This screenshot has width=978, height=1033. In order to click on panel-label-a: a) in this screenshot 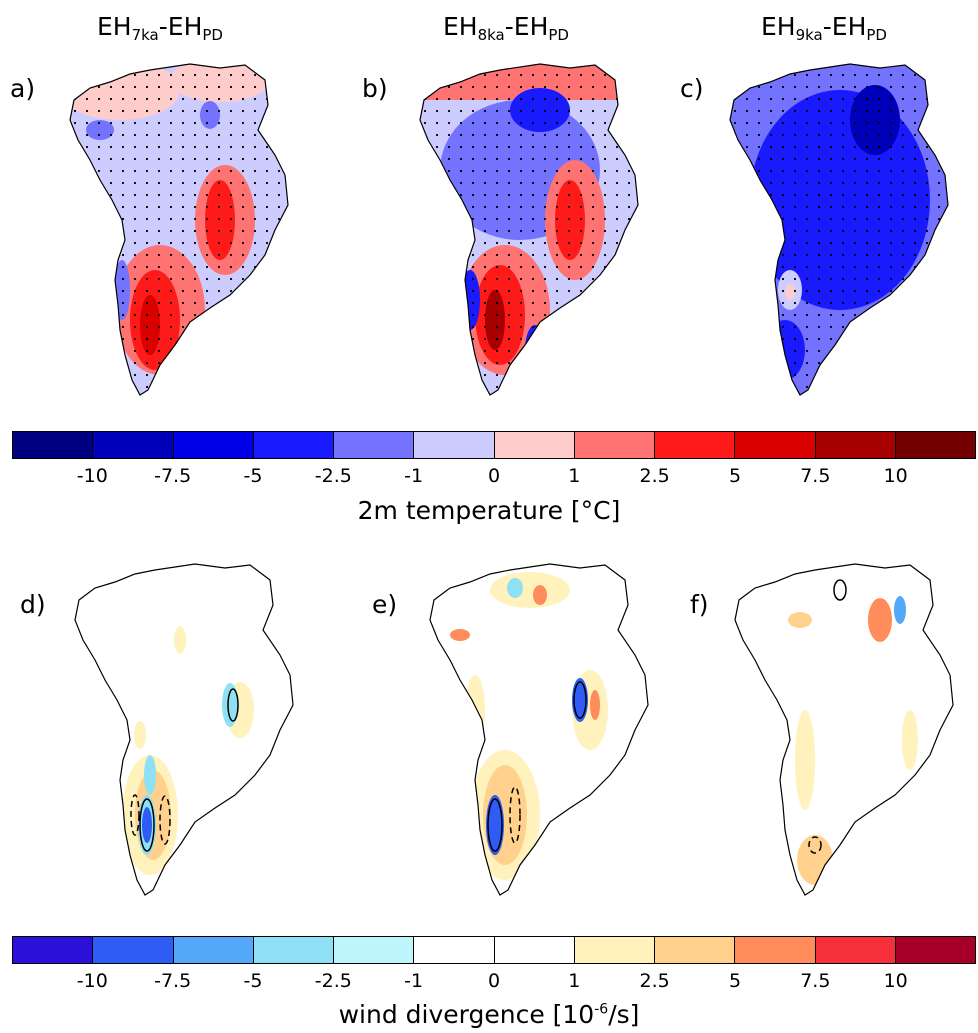, I will do `click(23, 88)`.